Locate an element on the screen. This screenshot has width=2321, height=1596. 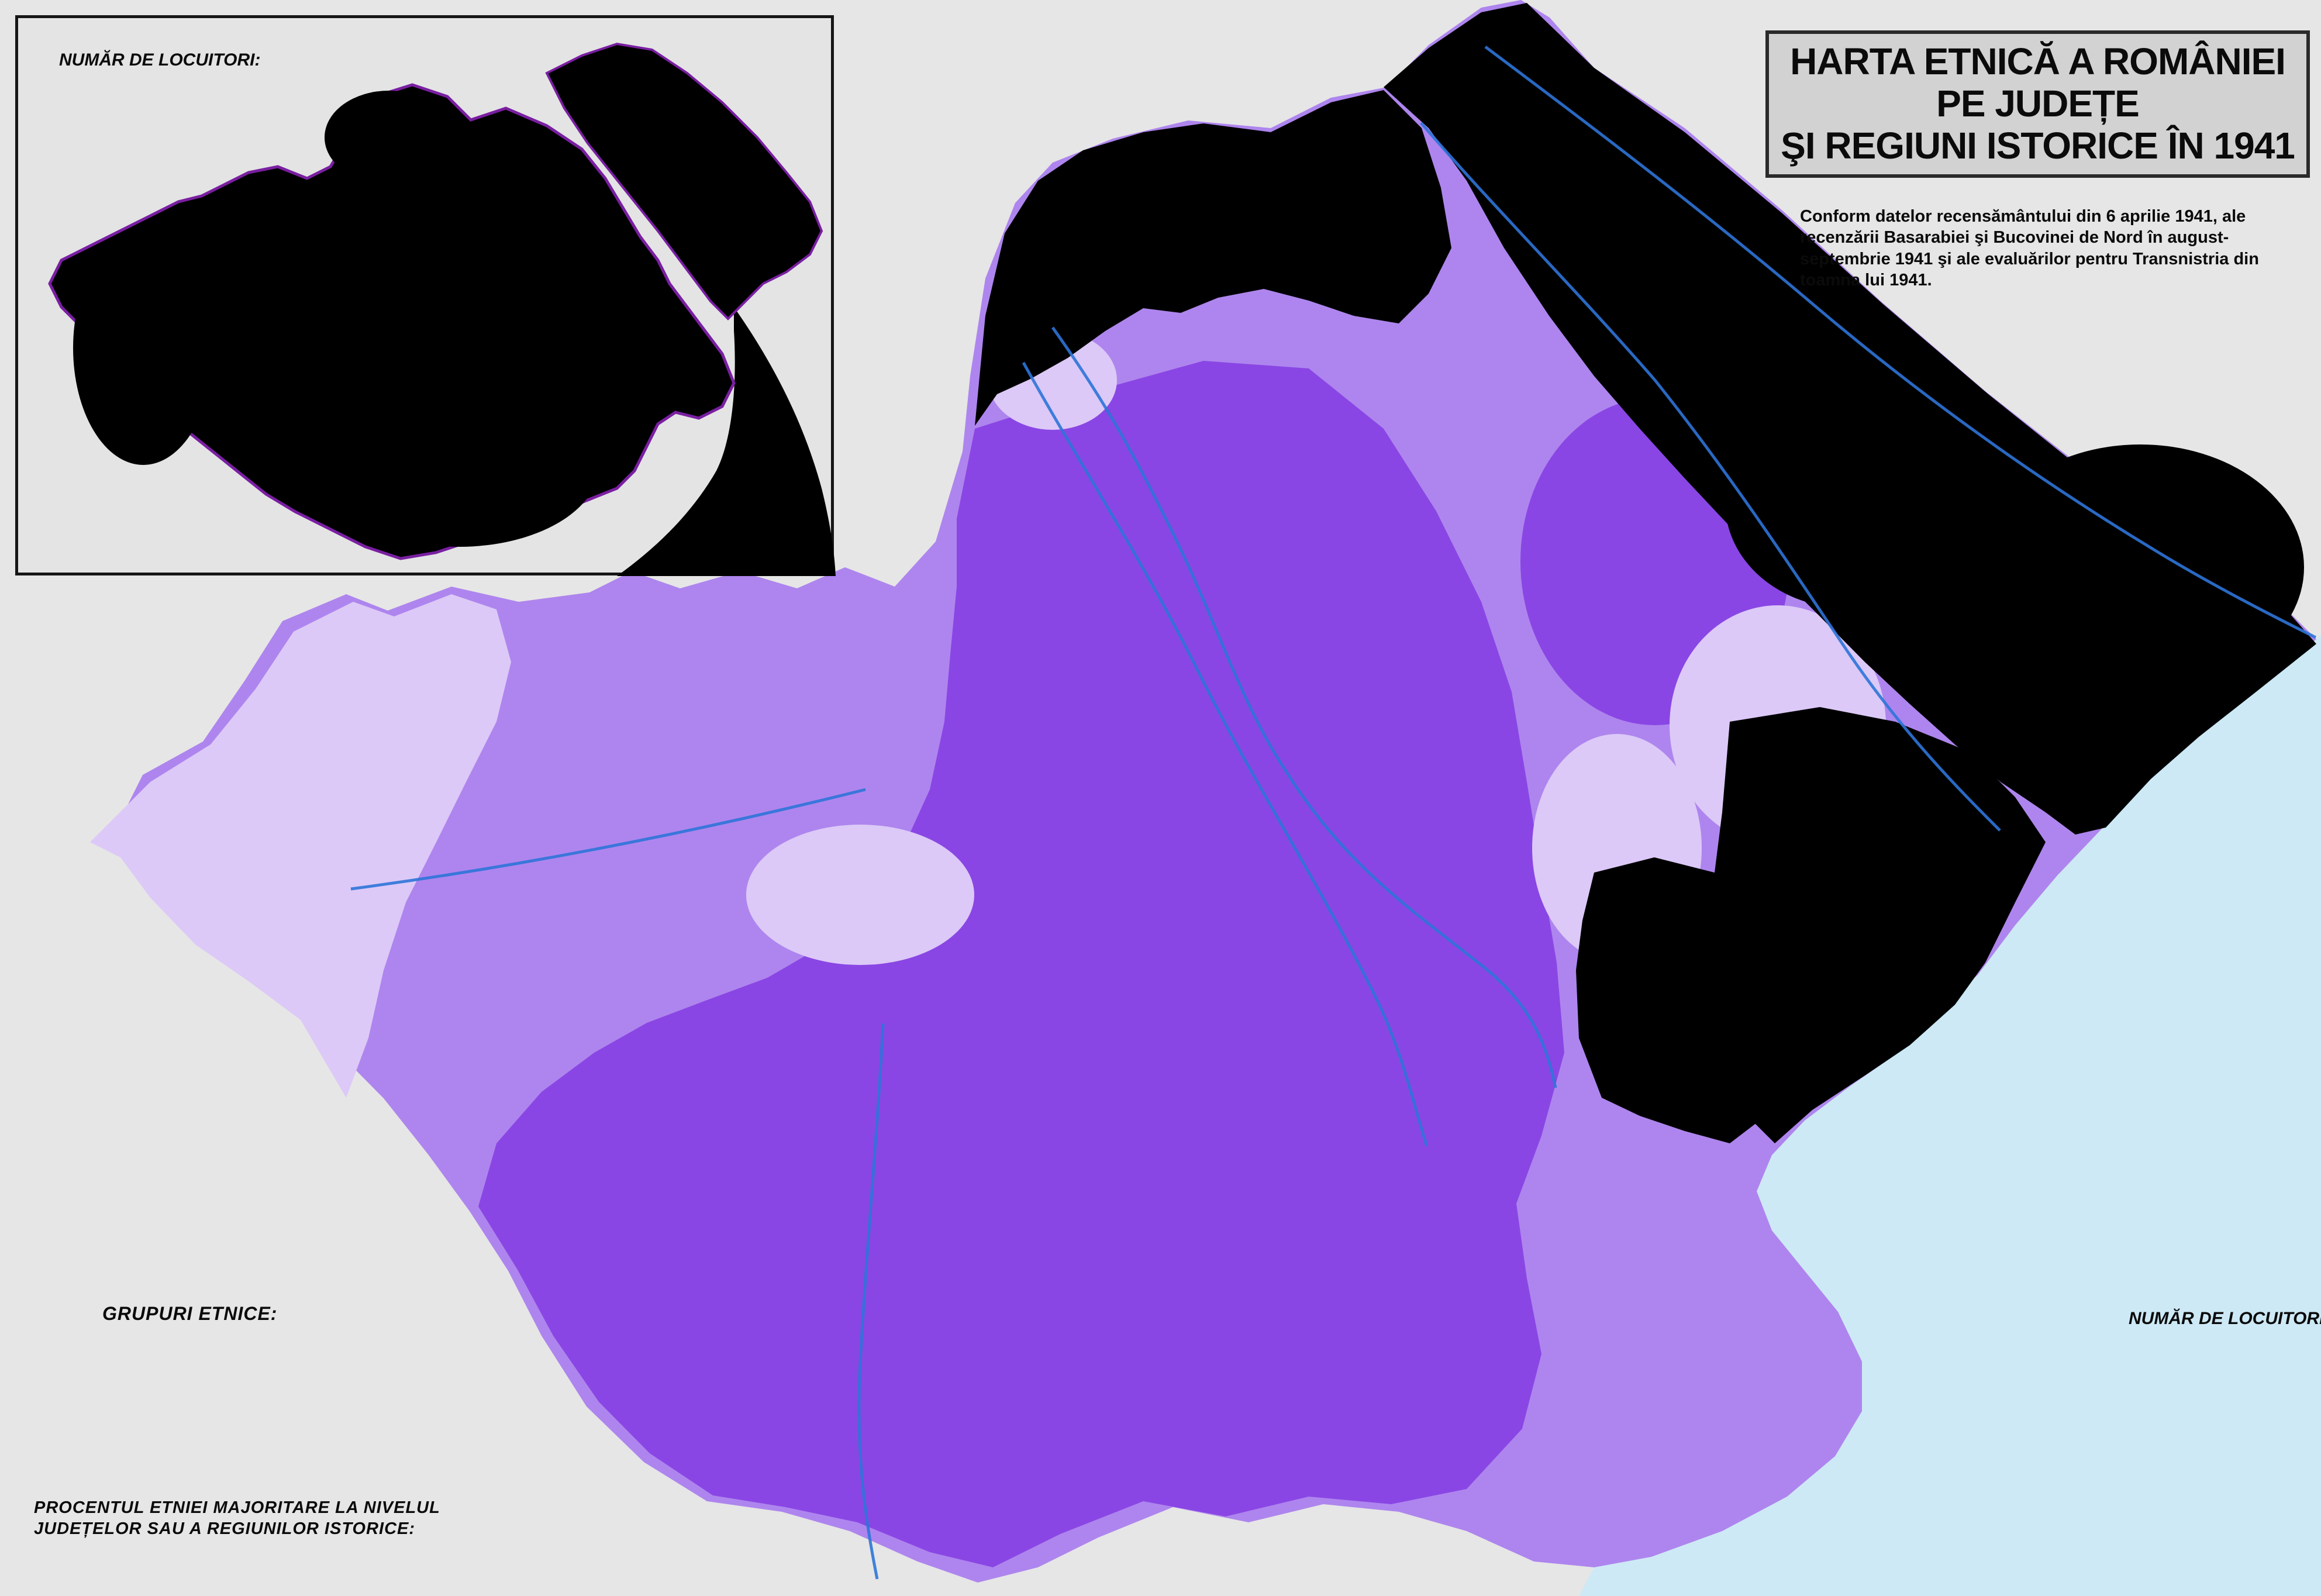
river-dniester is located at coordinates (1710, 477).